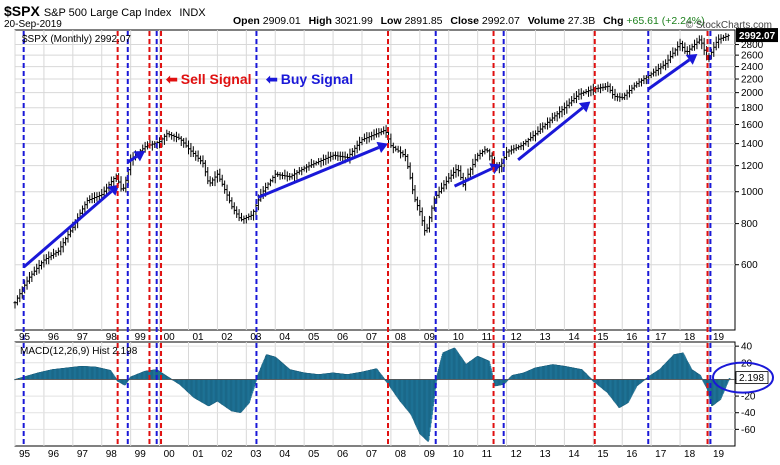 This screenshot has height=465, width=780. Describe the element at coordinates (343, 337) in the screenshot. I see `price-x-tick-label: 06` at that location.